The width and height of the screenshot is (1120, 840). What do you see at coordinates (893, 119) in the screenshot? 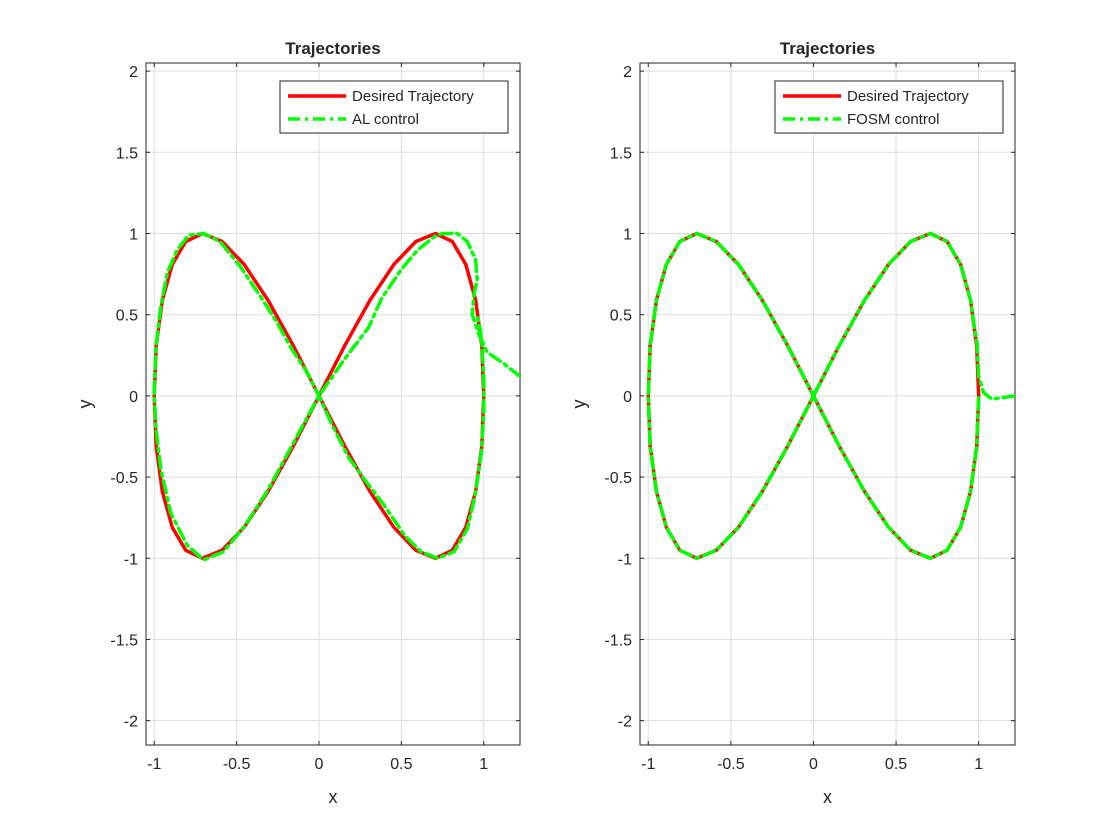
I see `legend-label-control: FOSM control` at bounding box center [893, 119].